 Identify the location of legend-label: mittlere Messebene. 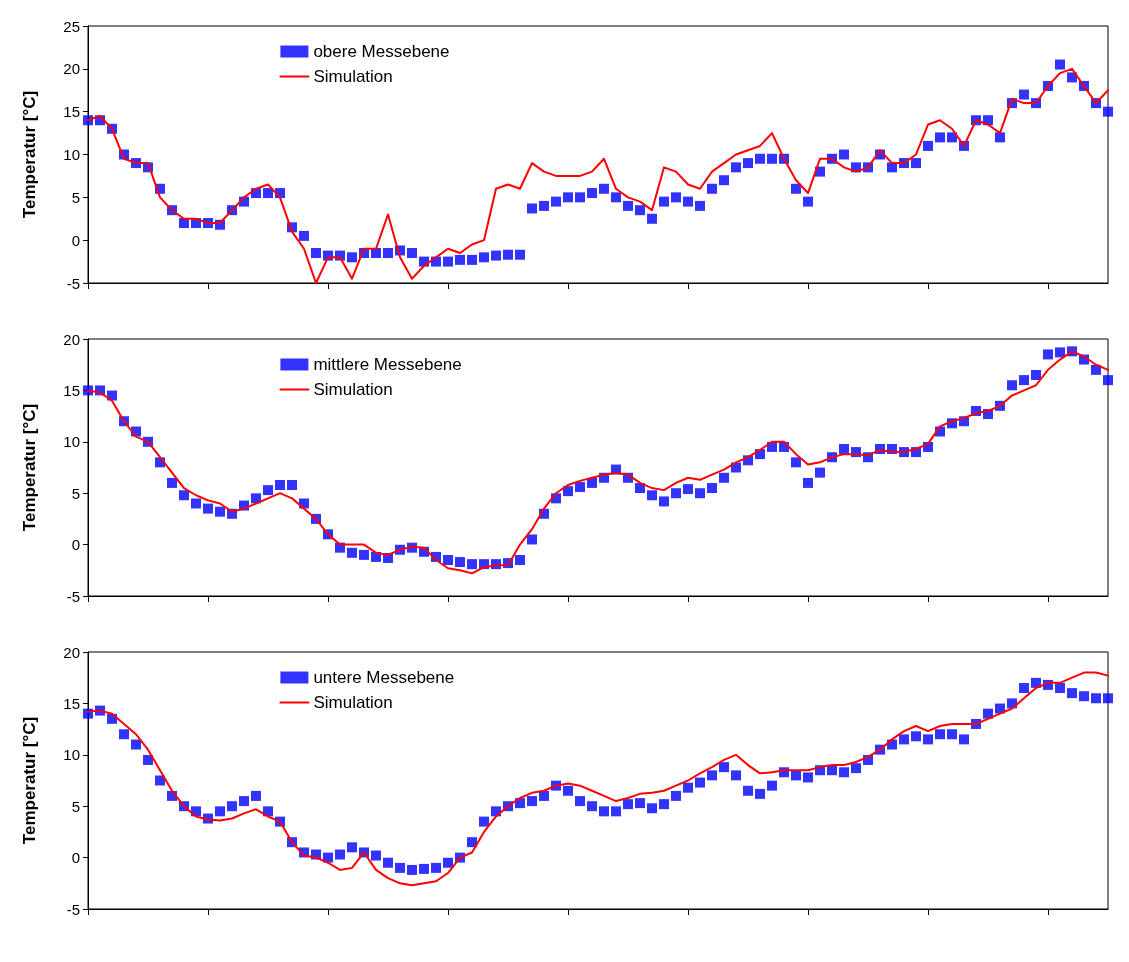
(387, 364).